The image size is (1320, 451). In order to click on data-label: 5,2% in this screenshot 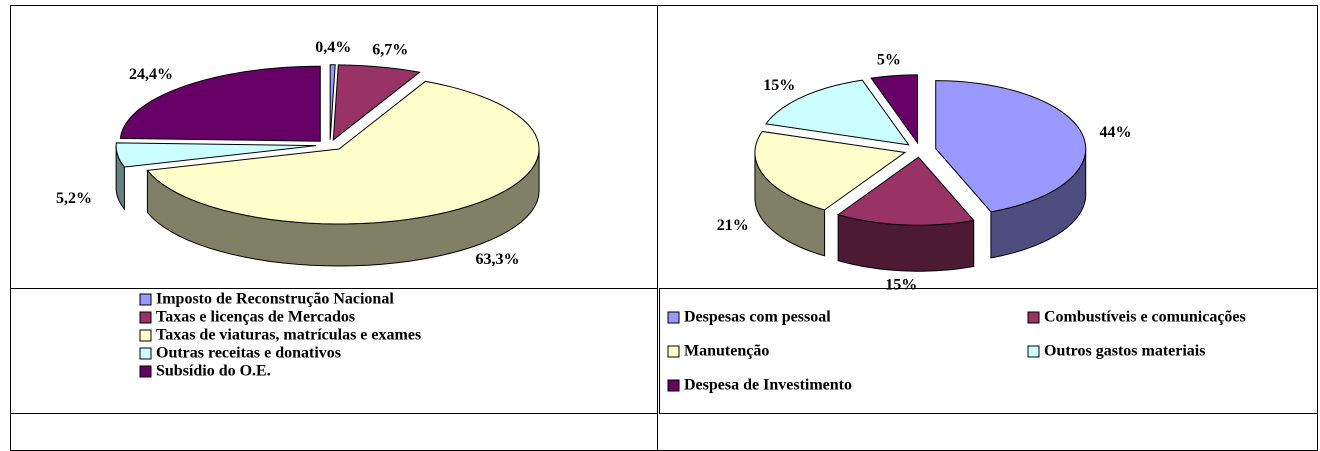, I will do `click(74, 198)`.